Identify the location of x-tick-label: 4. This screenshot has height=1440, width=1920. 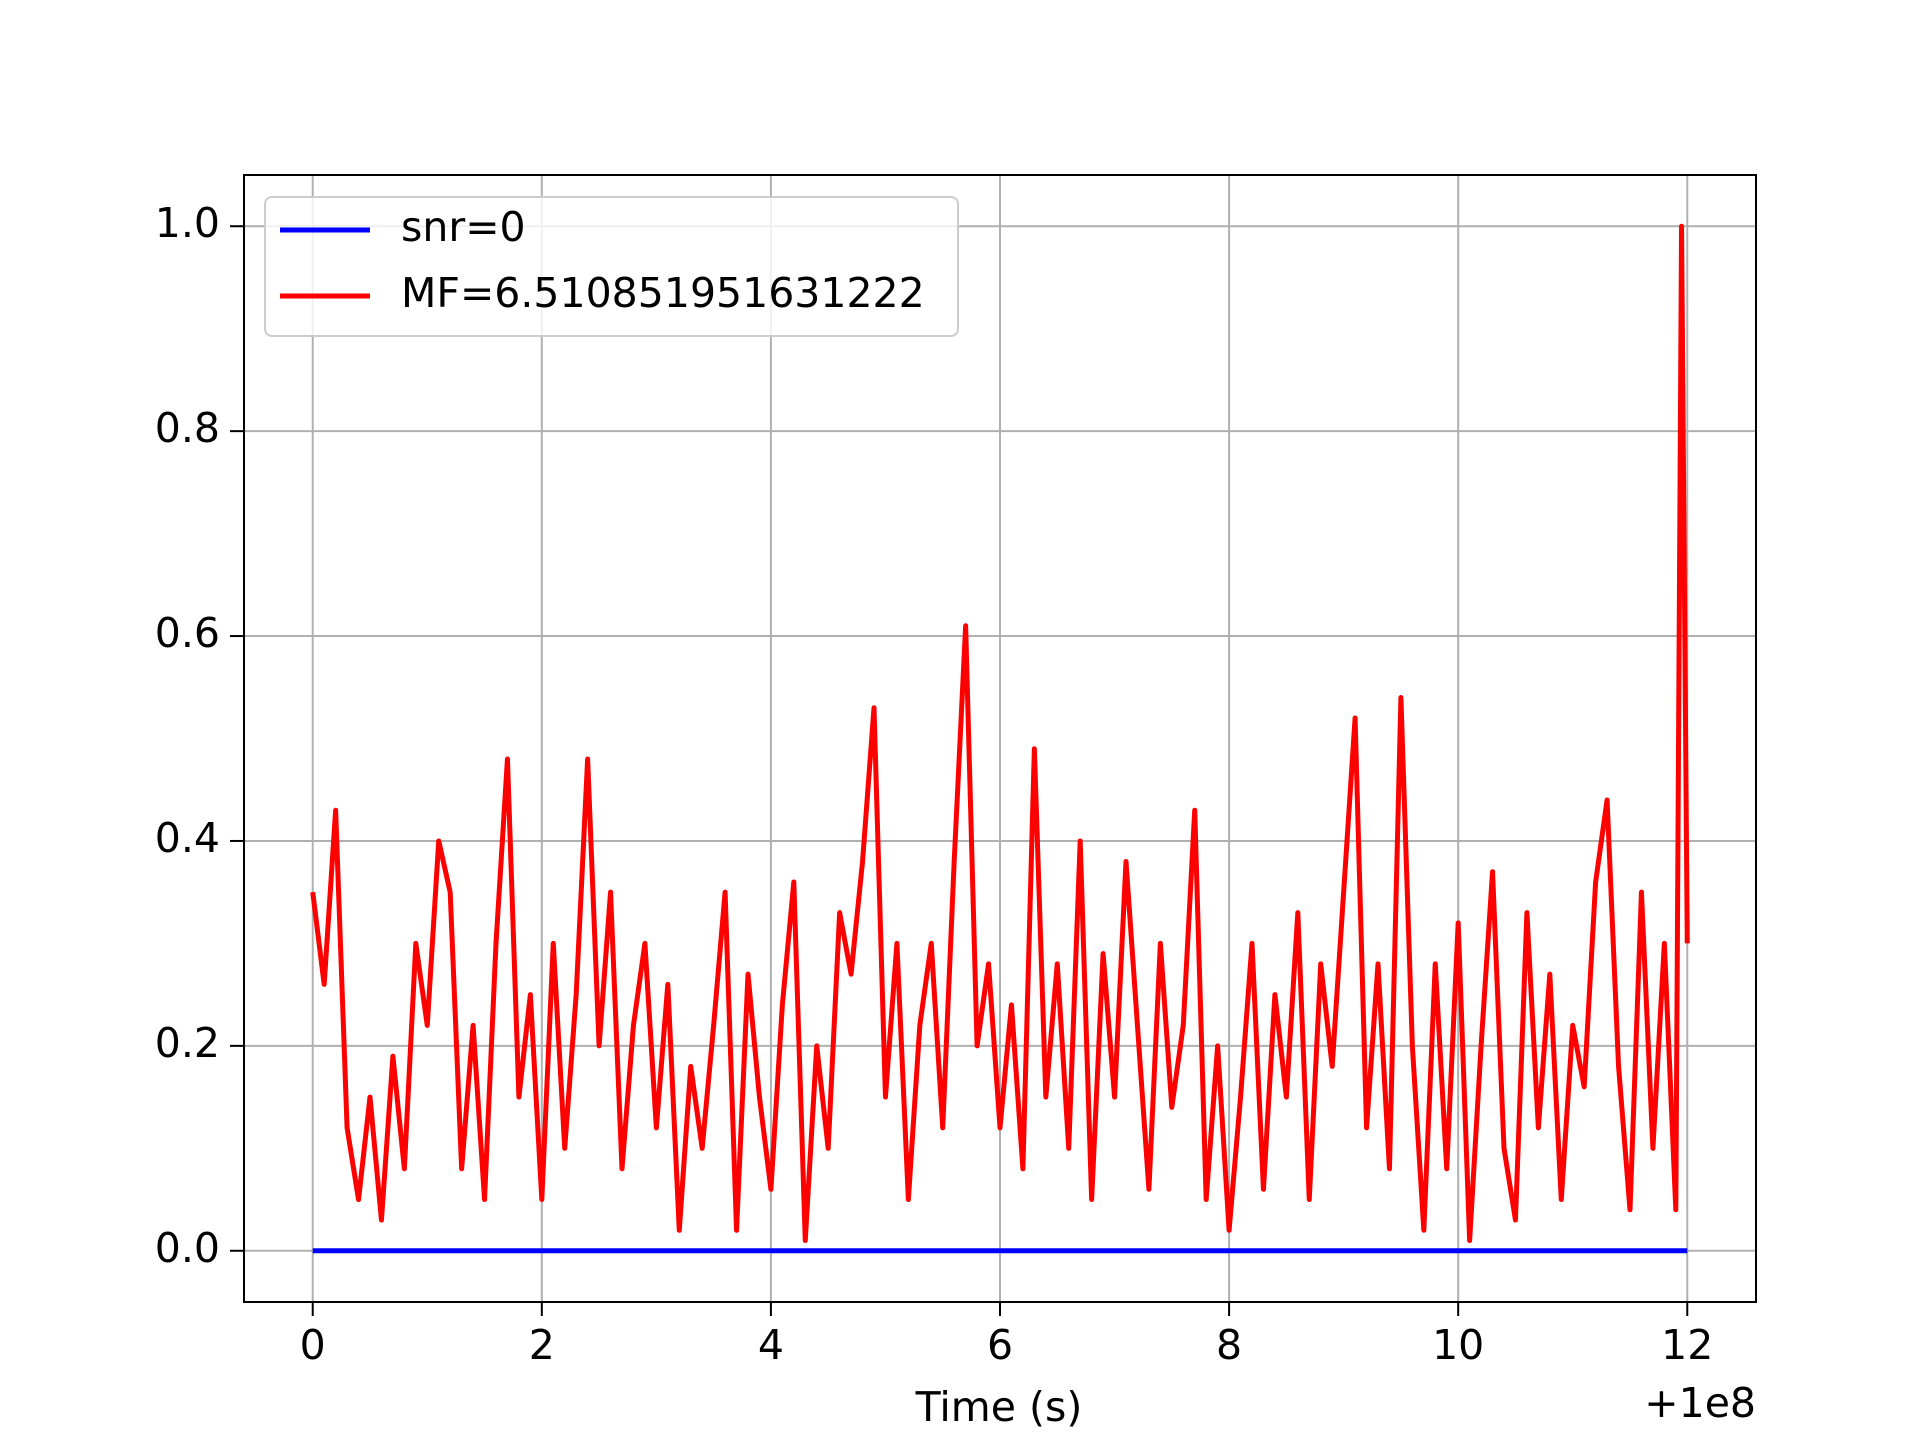
(771, 1345).